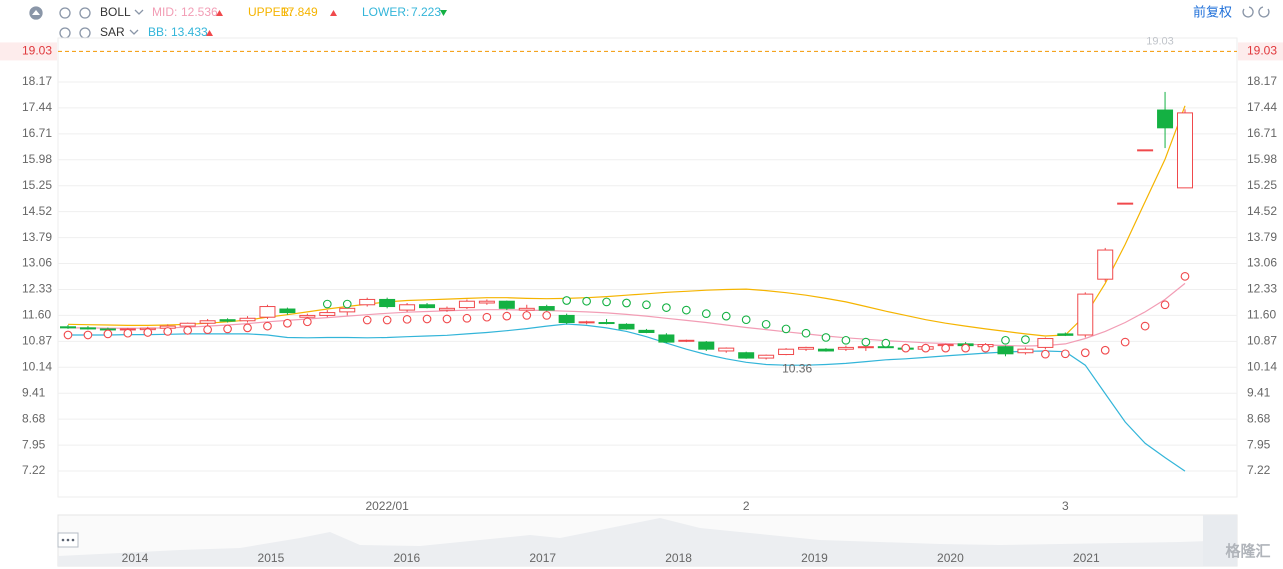 This screenshot has width=1283, height=569. Describe the element at coordinates (36, 12) in the screenshot. I see `collapse-arrow` at that location.